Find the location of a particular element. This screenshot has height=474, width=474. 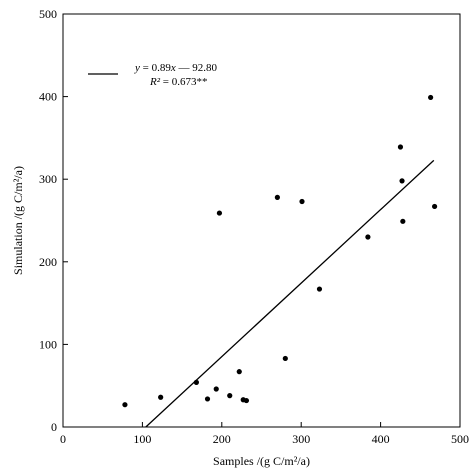

y-tick-label: 0 is located at coordinates (54, 427).